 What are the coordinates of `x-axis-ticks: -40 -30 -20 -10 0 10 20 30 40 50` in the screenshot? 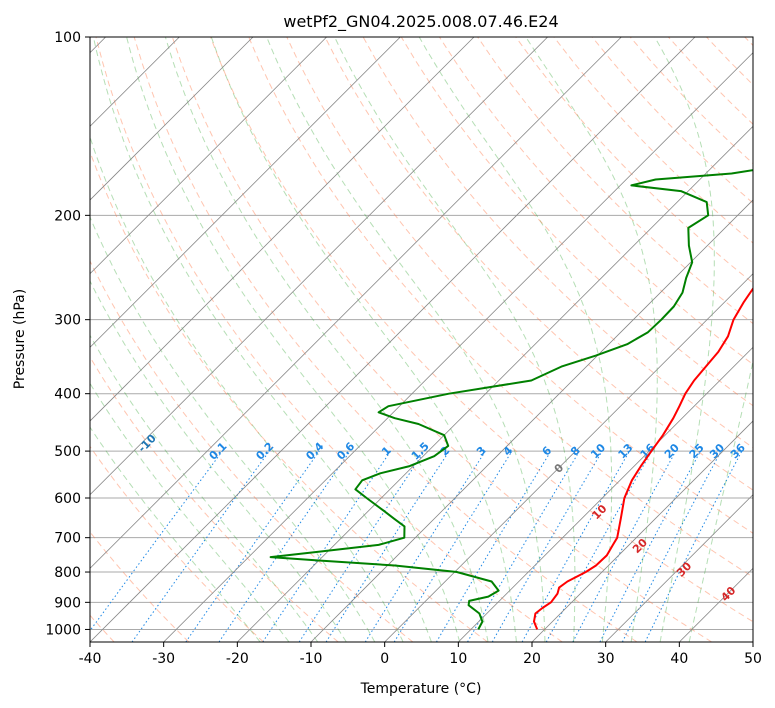 It's located at (420, 654).